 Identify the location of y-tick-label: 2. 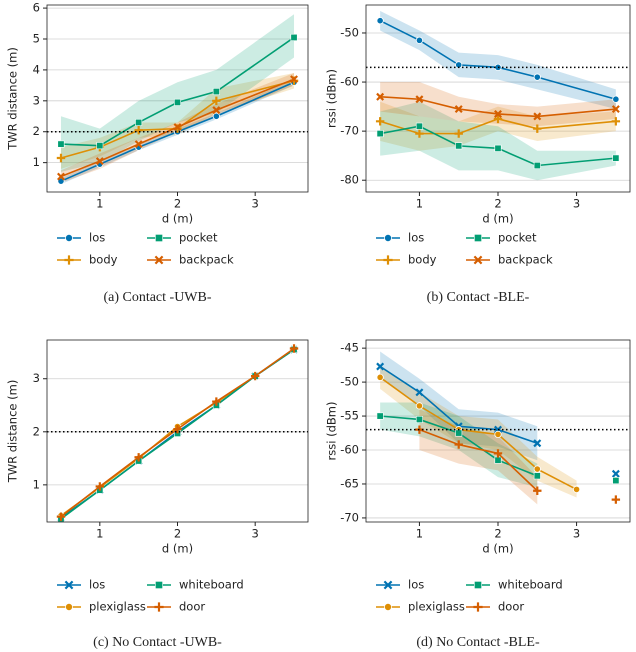
(36, 431).